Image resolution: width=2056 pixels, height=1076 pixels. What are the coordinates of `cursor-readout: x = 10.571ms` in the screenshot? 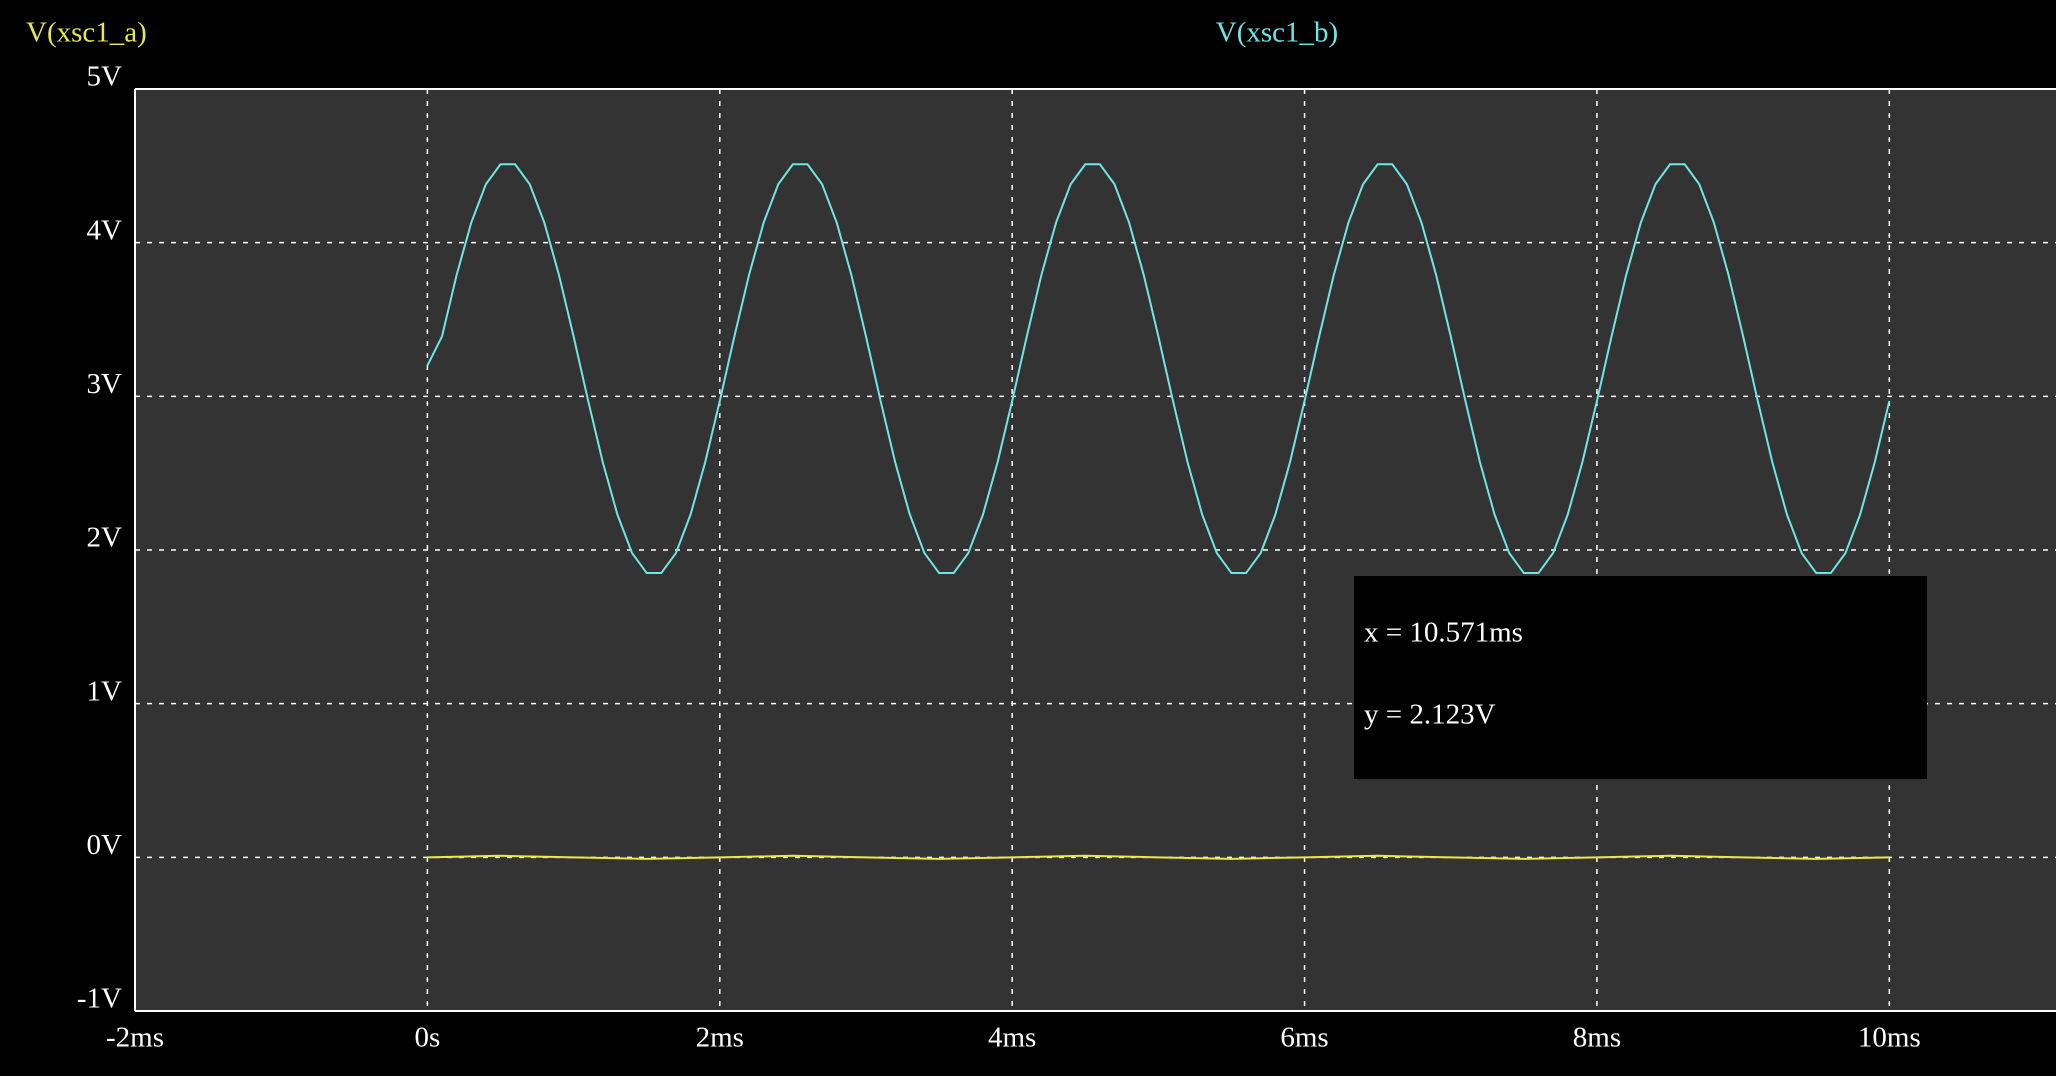 It's located at (1443, 633).